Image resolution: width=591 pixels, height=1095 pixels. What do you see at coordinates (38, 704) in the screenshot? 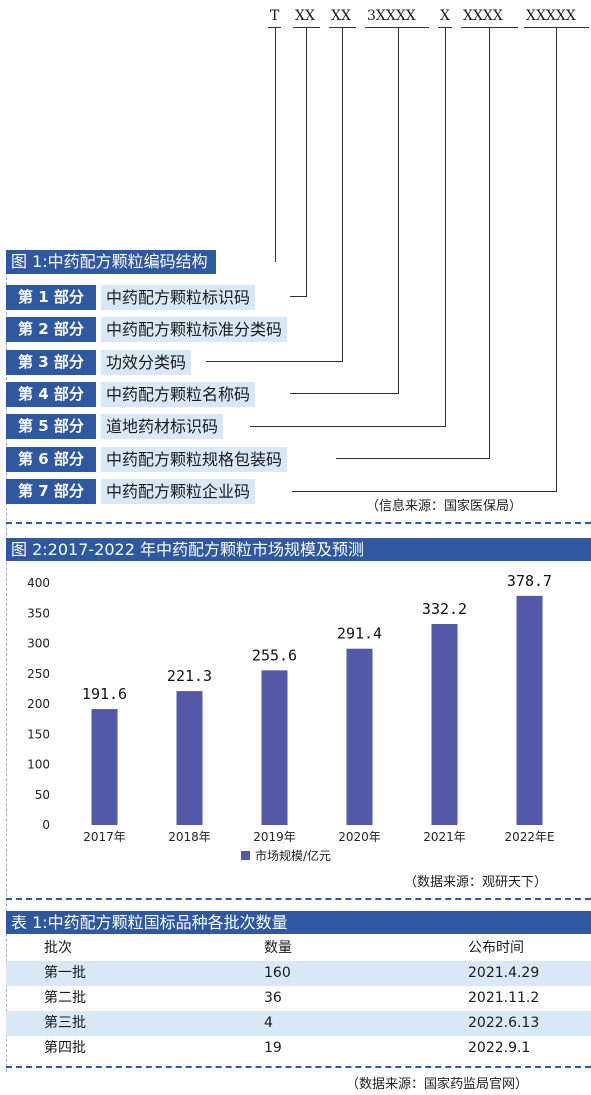
I see `y-tick-label: 200` at bounding box center [38, 704].